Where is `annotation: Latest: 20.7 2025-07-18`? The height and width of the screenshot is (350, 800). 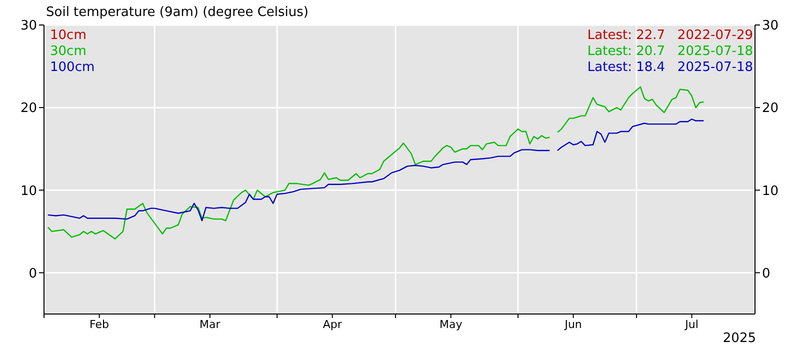 annotation: Latest: 20.7 2025-07-18 is located at coordinates (670, 52).